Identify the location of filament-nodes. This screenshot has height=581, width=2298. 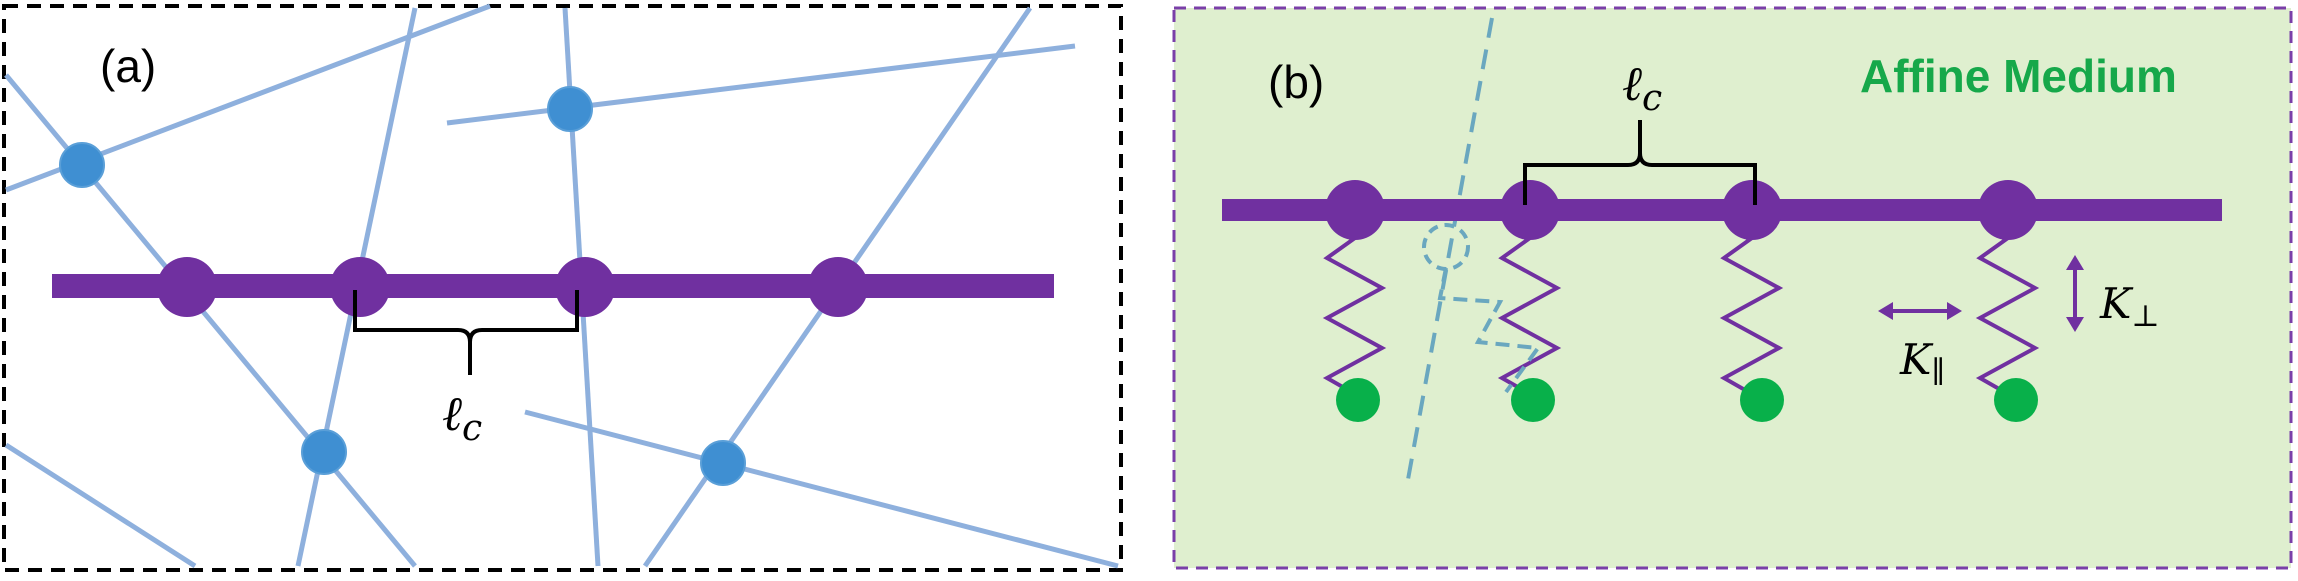
(512, 287).